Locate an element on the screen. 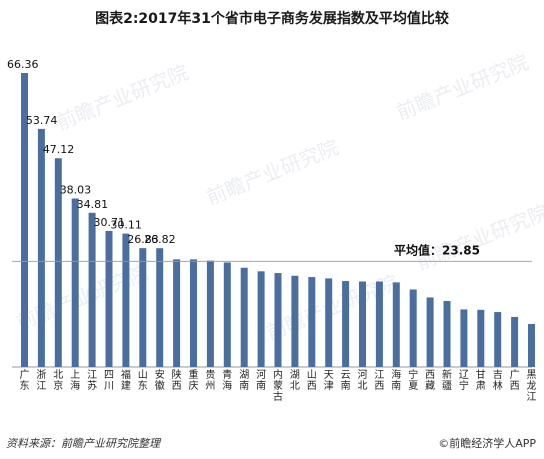 The width and height of the screenshot is (544, 459). source-note: 资料来源：前瞻产业研究院整理 is located at coordinates (83, 443).